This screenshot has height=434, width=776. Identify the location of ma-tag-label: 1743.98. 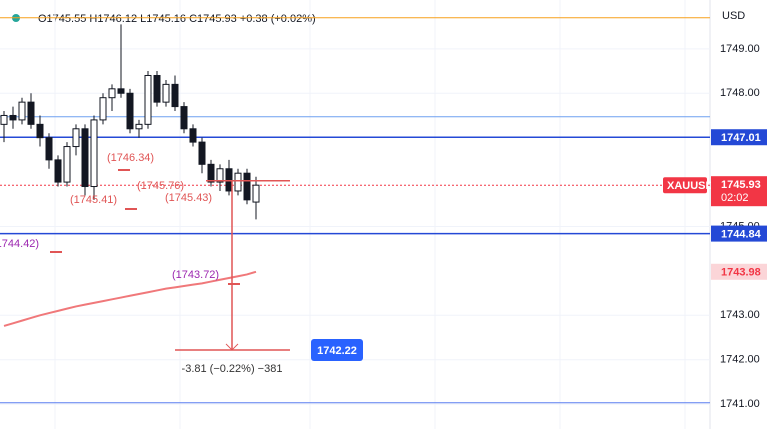
(741, 273).